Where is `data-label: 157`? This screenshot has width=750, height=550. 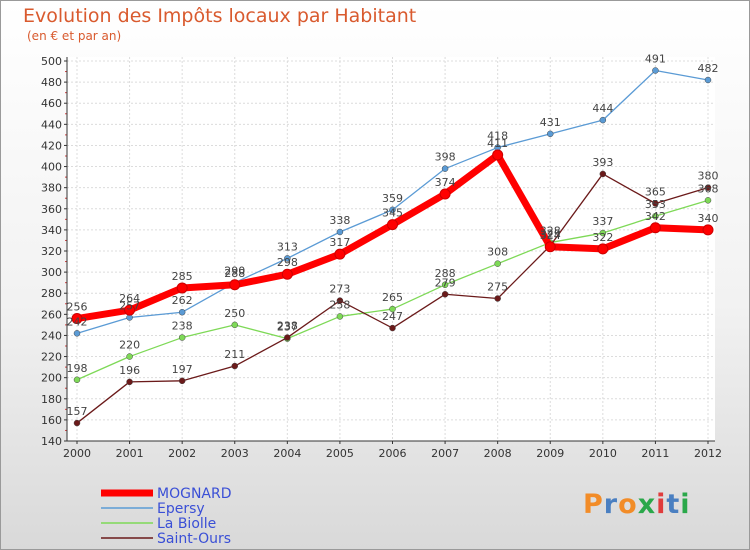
data-label: 157 is located at coordinates (77, 411).